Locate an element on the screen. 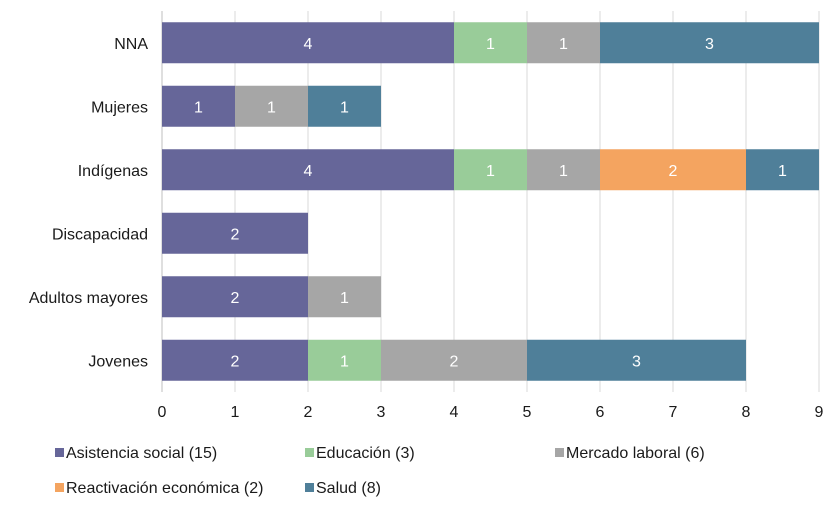 Image resolution: width=829 pixels, height=510 pixels. x-tick-label: 6 is located at coordinates (600, 412).